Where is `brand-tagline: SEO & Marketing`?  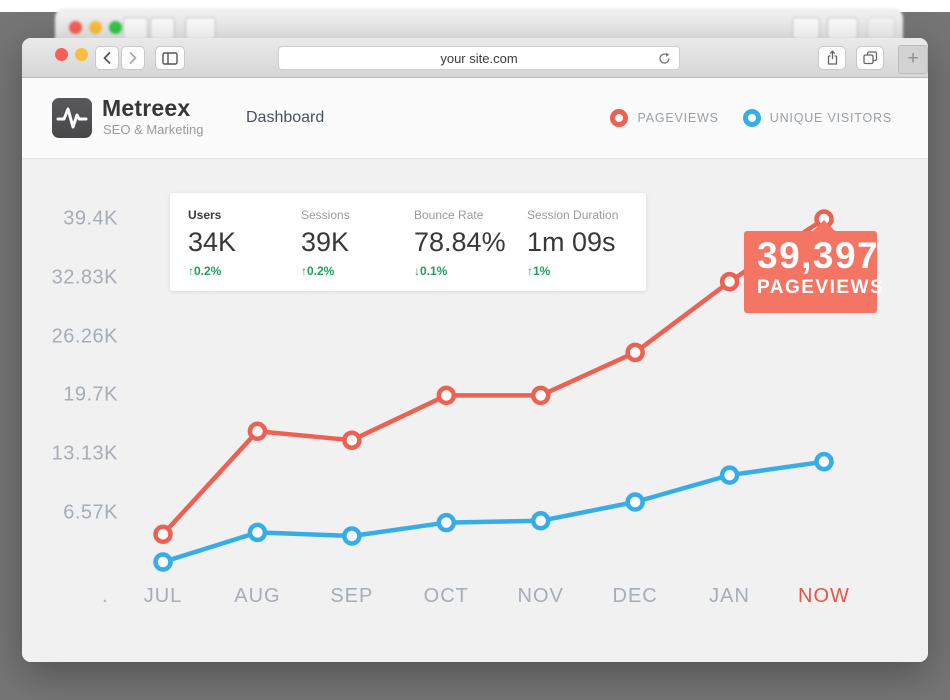
brand-tagline: SEO & Marketing is located at coordinates (153, 129).